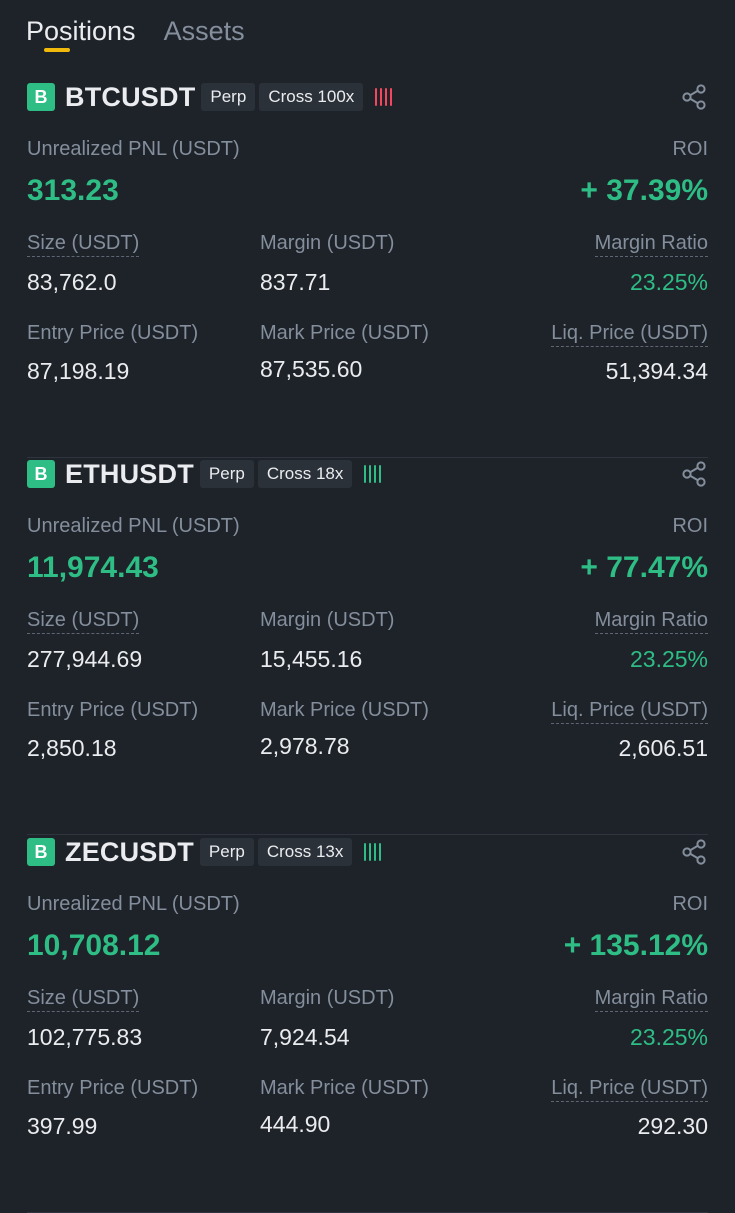 The height and width of the screenshot is (1213, 735). Describe the element at coordinates (663, 748) in the screenshot. I see `liq-price-value: 2,606.51` at that location.